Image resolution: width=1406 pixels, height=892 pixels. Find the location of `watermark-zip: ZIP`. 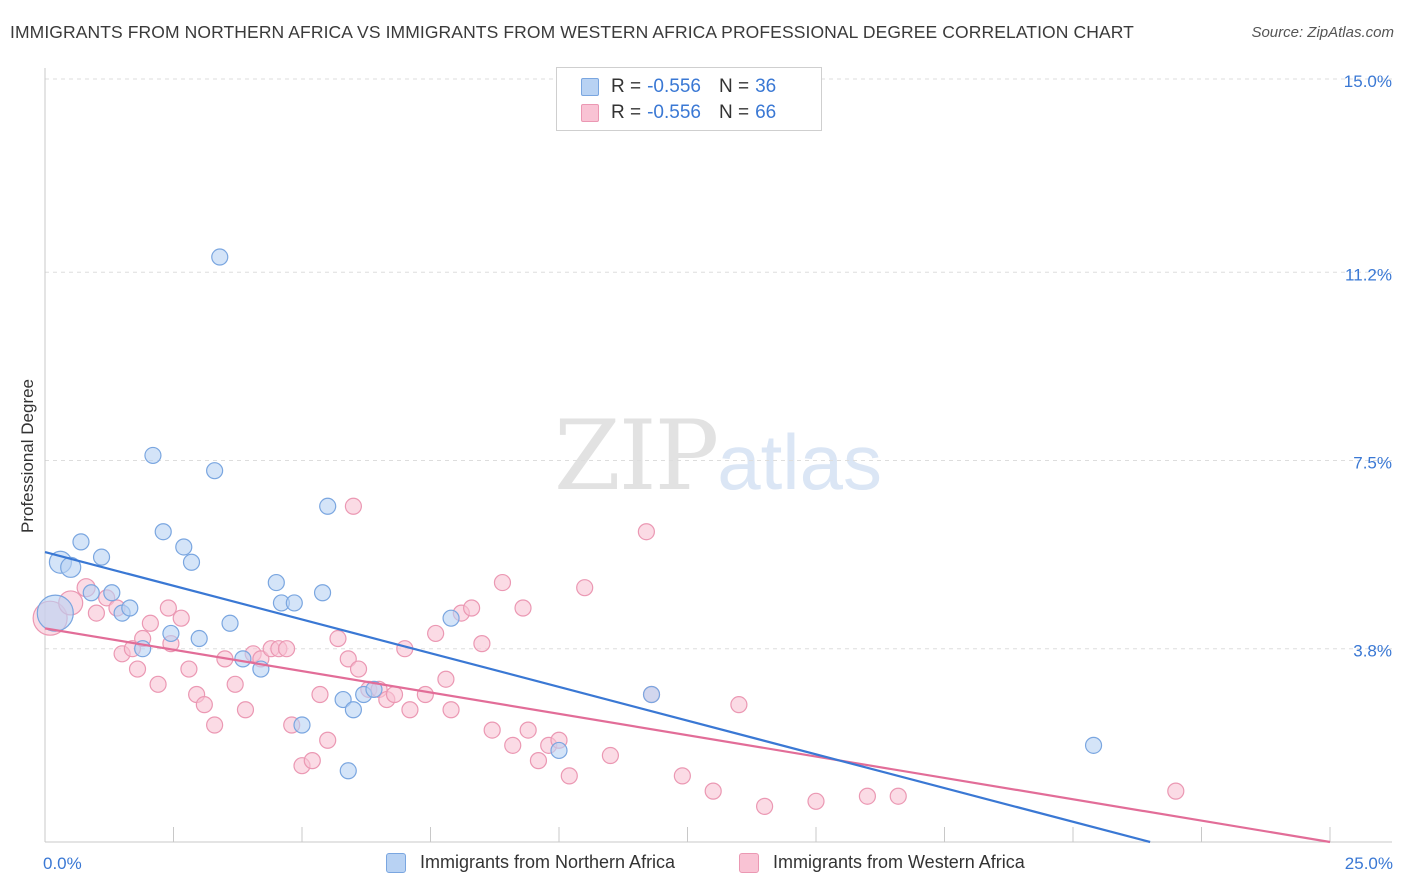

watermark-zip: ZIP is located at coordinates (636, 456).